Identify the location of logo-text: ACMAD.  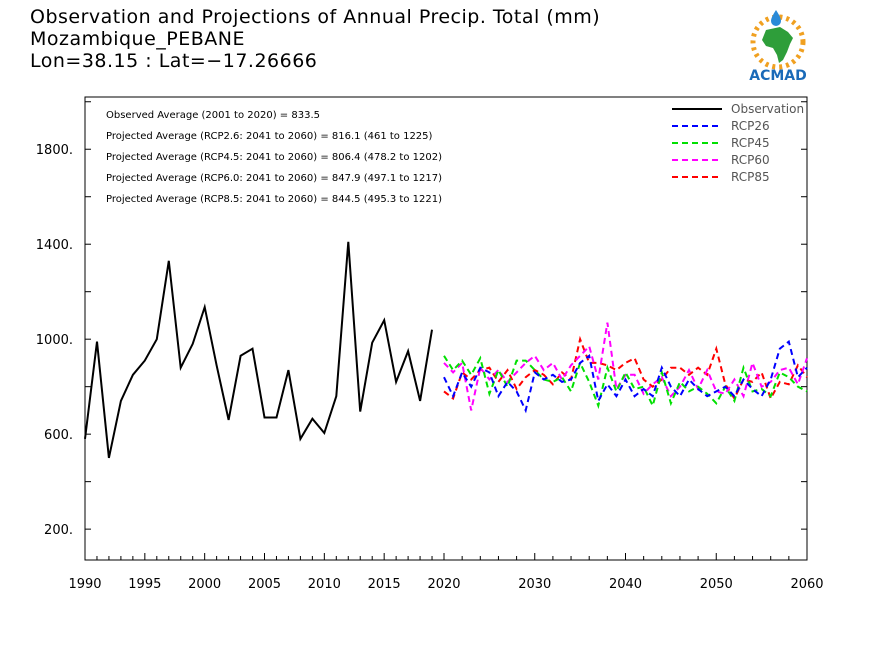
(778, 76).